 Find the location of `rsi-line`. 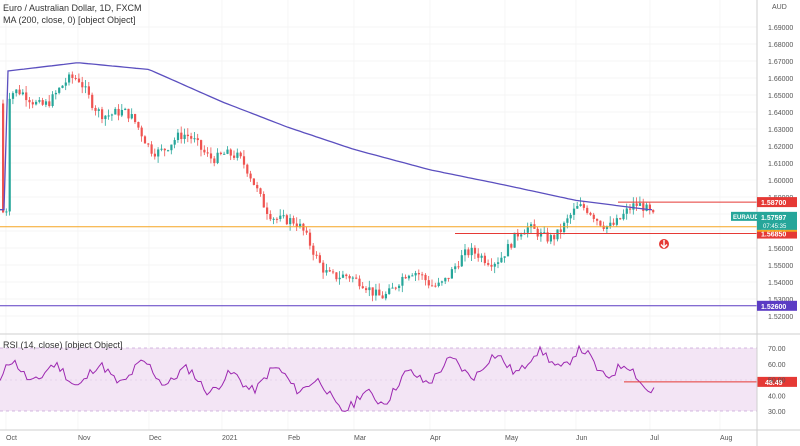

rsi-line is located at coordinates (327, 378).